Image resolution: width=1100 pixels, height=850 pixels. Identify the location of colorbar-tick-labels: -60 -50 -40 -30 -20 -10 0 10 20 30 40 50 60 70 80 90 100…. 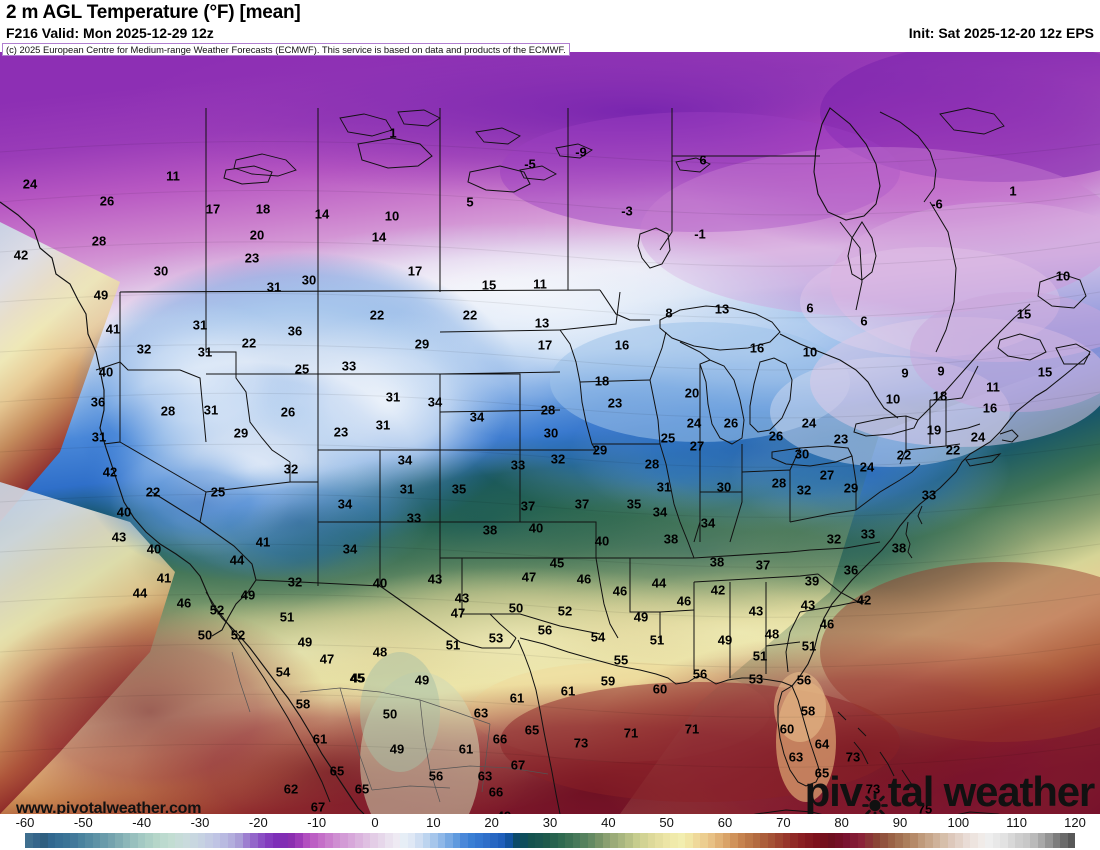
(550, 823).